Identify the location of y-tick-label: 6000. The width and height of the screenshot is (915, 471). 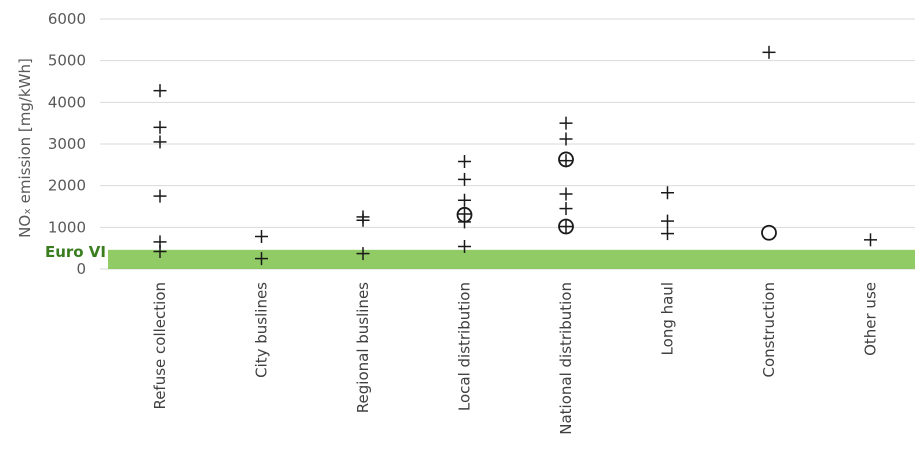
(67, 19).